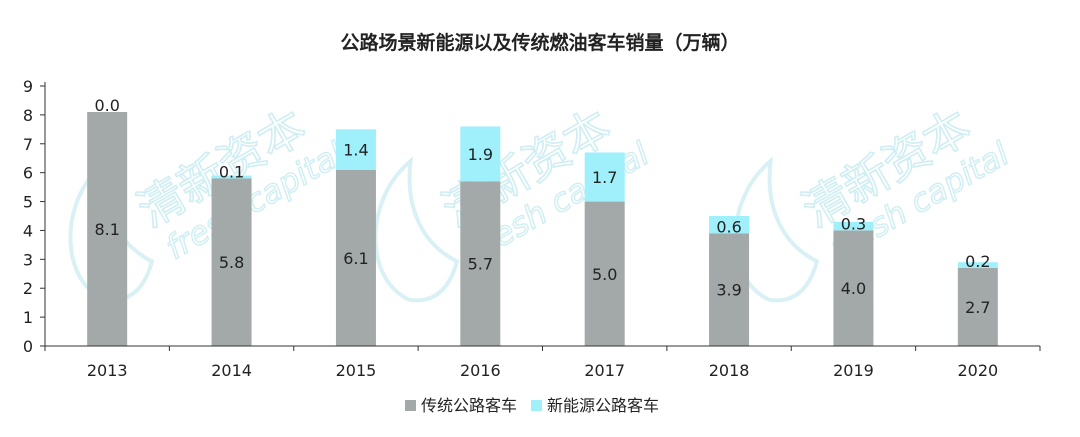 Image resolution: width=1080 pixels, height=437 pixels. Describe the element at coordinates (106, 105) in the screenshot. I see `data-label-new-energy: 0.0` at that location.